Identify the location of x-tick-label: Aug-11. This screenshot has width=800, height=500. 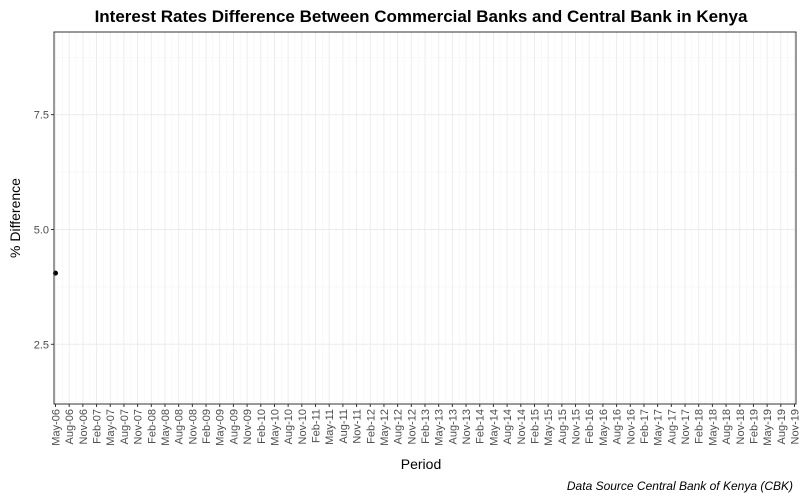
(344, 426).